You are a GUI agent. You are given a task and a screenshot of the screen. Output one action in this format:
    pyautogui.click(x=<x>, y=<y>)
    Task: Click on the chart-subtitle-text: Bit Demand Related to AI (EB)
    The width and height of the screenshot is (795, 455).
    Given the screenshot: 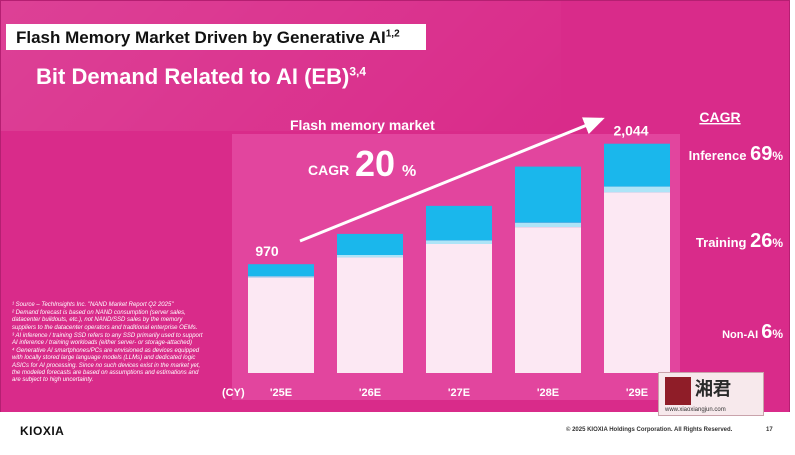 What is the action you would take?
    pyautogui.click(x=193, y=76)
    